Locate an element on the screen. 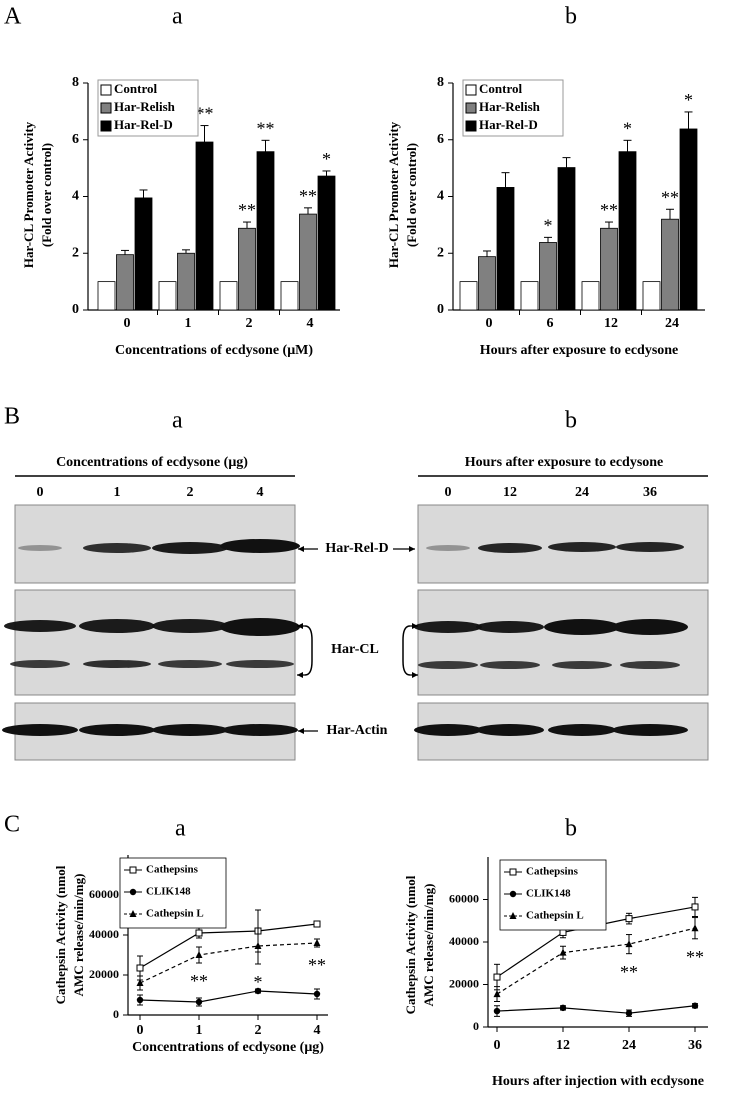 The height and width of the screenshot is (1099, 733). x-tick-label: 4 is located at coordinates (317, 1030).